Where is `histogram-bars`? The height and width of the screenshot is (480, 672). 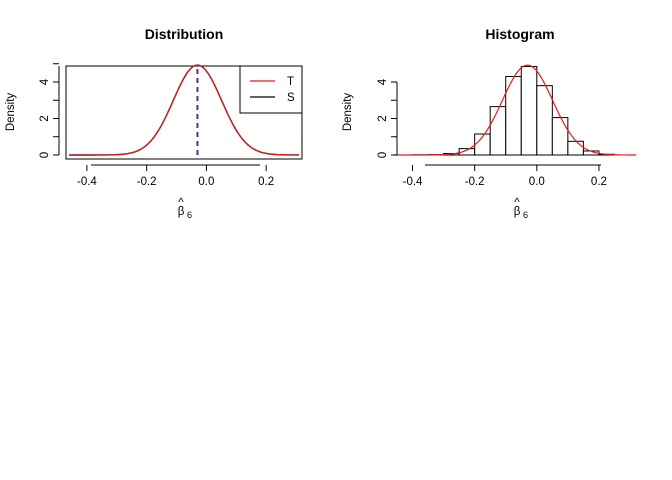
histogram-bars is located at coordinates (513, 110).